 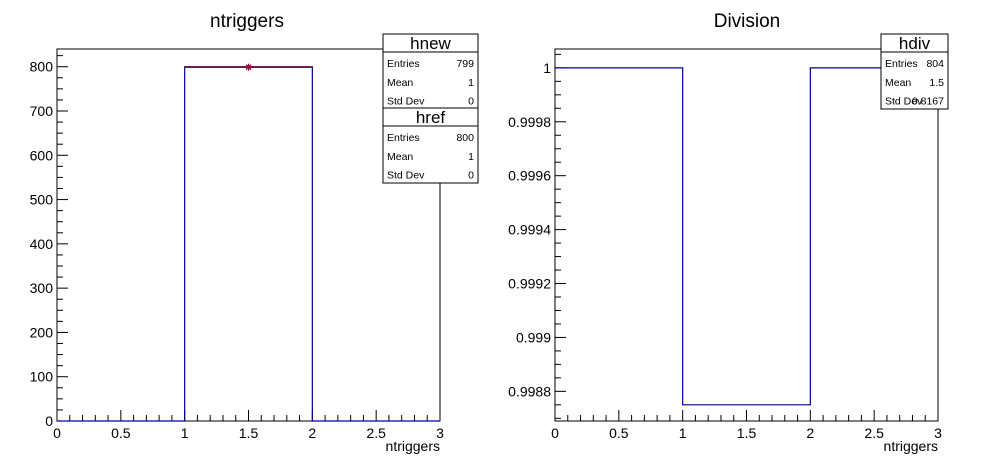 What do you see at coordinates (547, 68) in the screenshot?
I see `y-tick-label: 1` at bounding box center [547, 68].